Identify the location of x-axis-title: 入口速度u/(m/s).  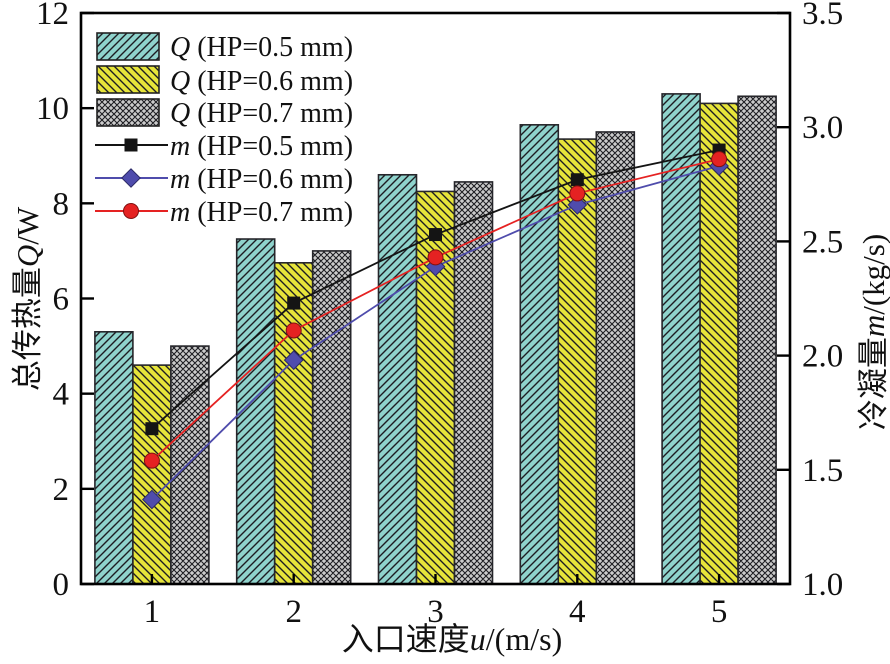
(452, 639).